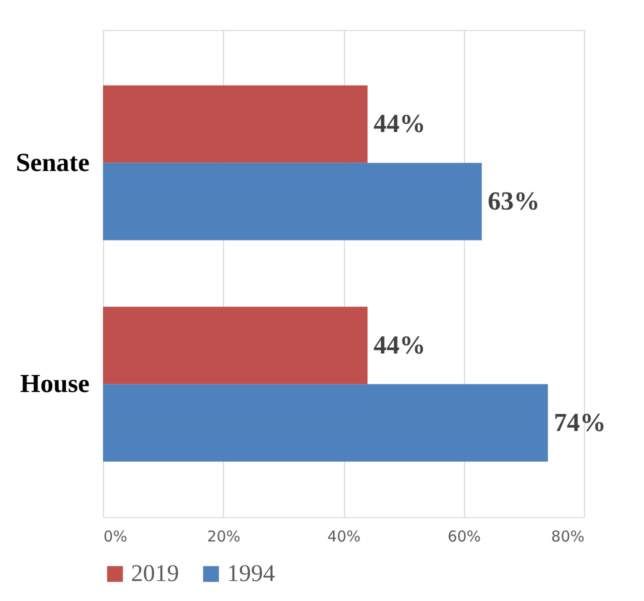 This screenshot has height=601, width=644. I want to click on data-label: 63%, so click(514, 201).